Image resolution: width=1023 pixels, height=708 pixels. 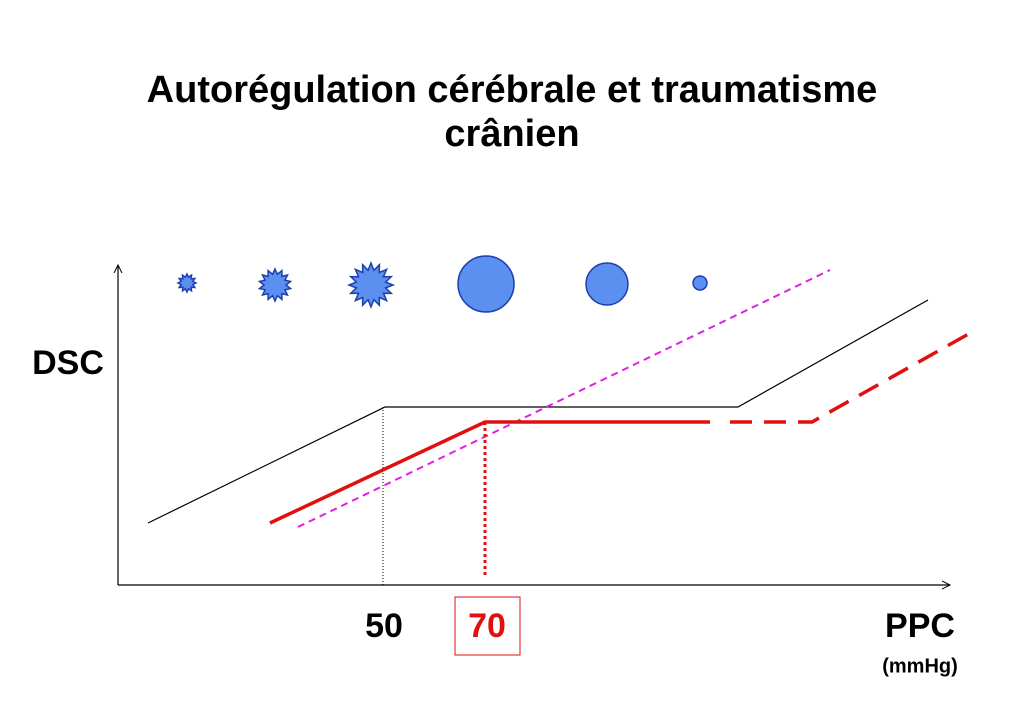 What do you see at coordinates (511, 134) in the screenshot?
I see `title-line: crânien` at bounding box center [511, 134].